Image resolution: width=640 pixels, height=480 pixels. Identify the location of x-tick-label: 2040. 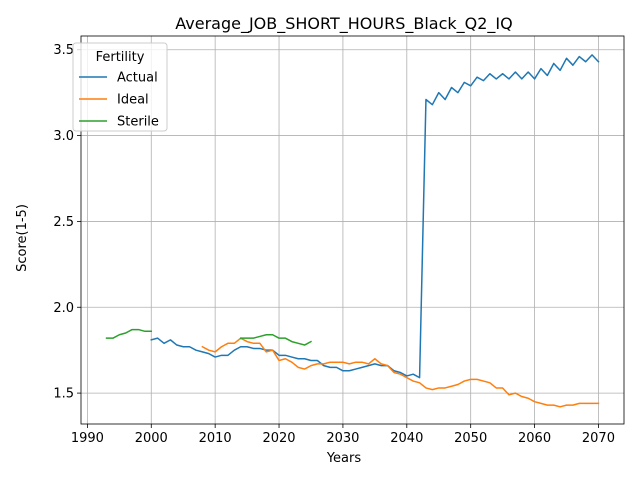
(406, 438).